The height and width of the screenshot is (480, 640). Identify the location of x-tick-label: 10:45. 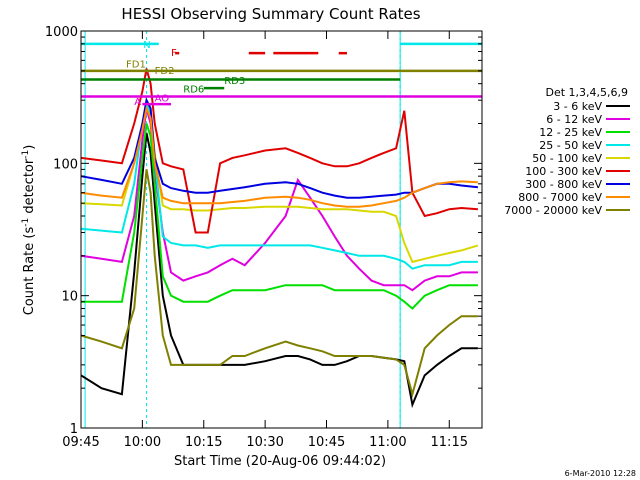
(326, 442).